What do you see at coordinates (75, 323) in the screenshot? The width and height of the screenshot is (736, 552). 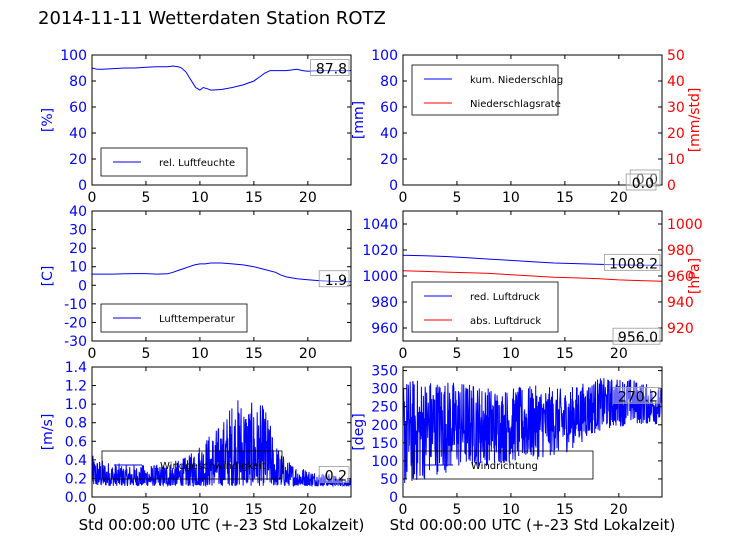 I see `y-tick-label: -20` at bounding box center [75, 323].